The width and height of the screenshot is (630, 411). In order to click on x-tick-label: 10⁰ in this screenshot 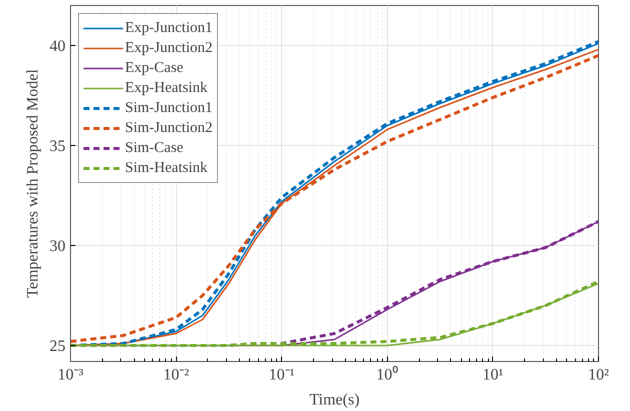, I will do `click(387, 375)`.